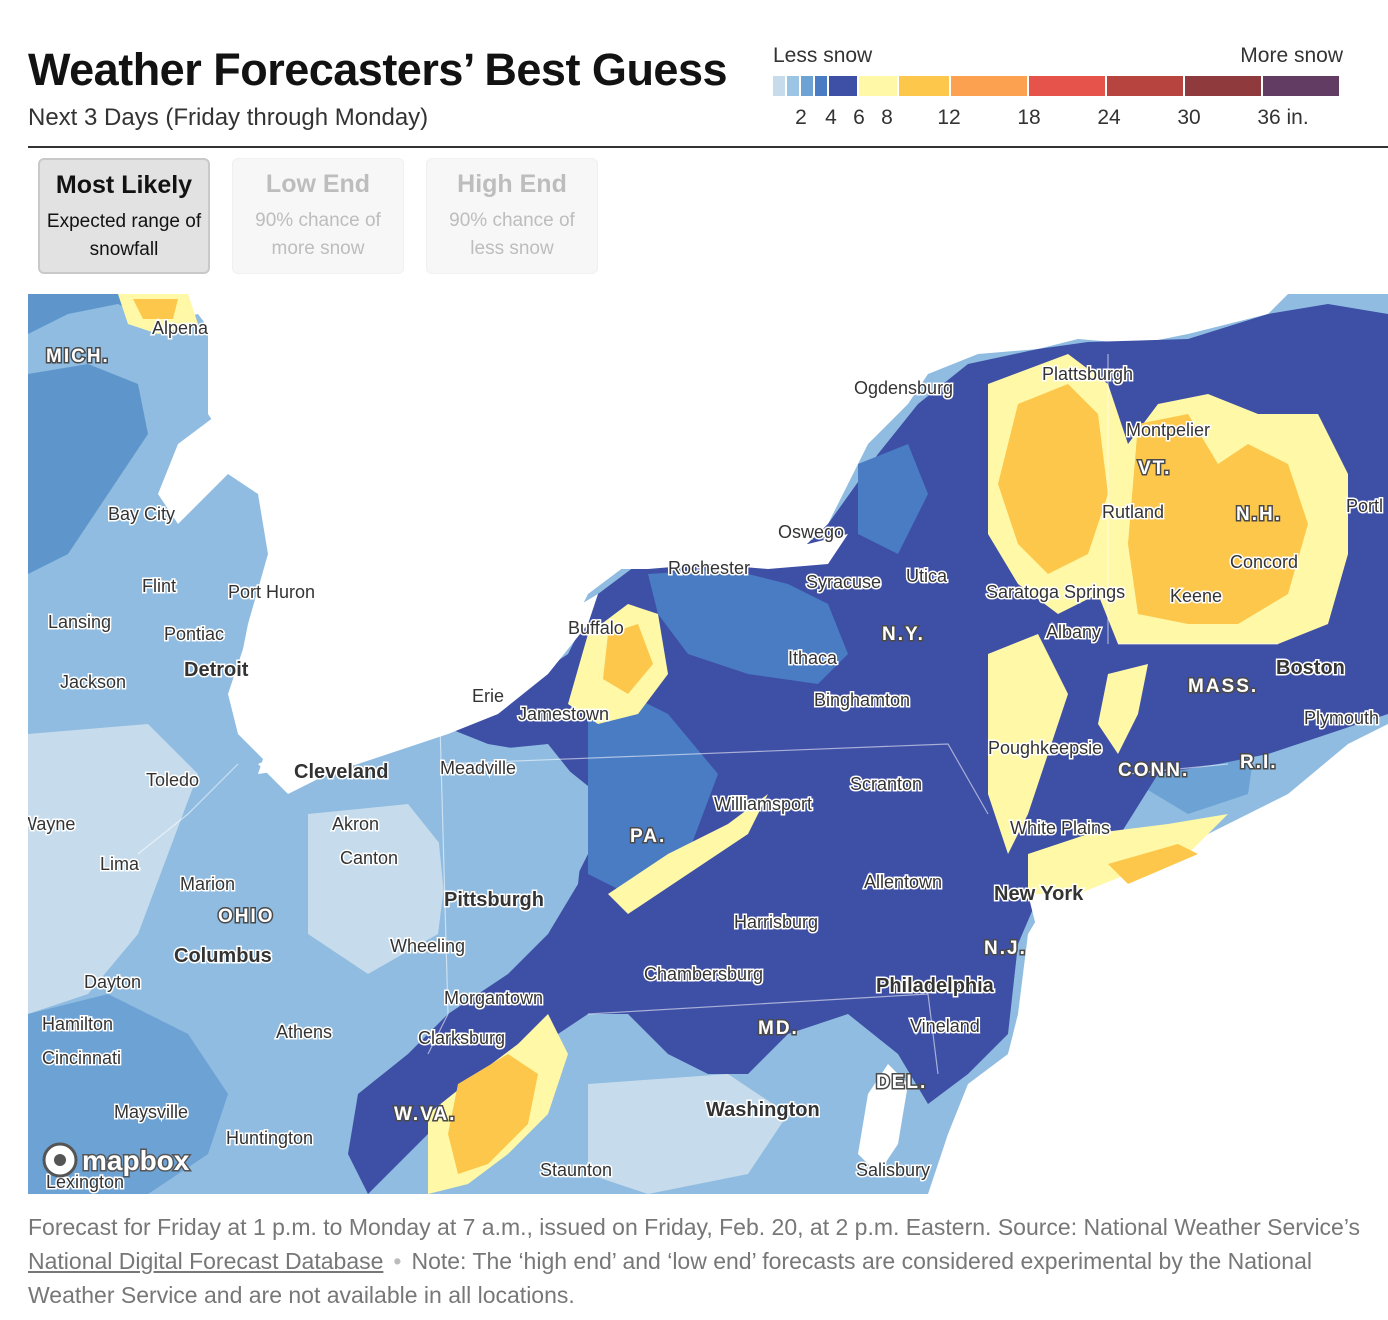 This screenshot has height=1320, width=1388. What do you see at coordinates (1029, 117) in the screenshot?
I see `legend-tick: 18` at bounding box center [1029, 117].